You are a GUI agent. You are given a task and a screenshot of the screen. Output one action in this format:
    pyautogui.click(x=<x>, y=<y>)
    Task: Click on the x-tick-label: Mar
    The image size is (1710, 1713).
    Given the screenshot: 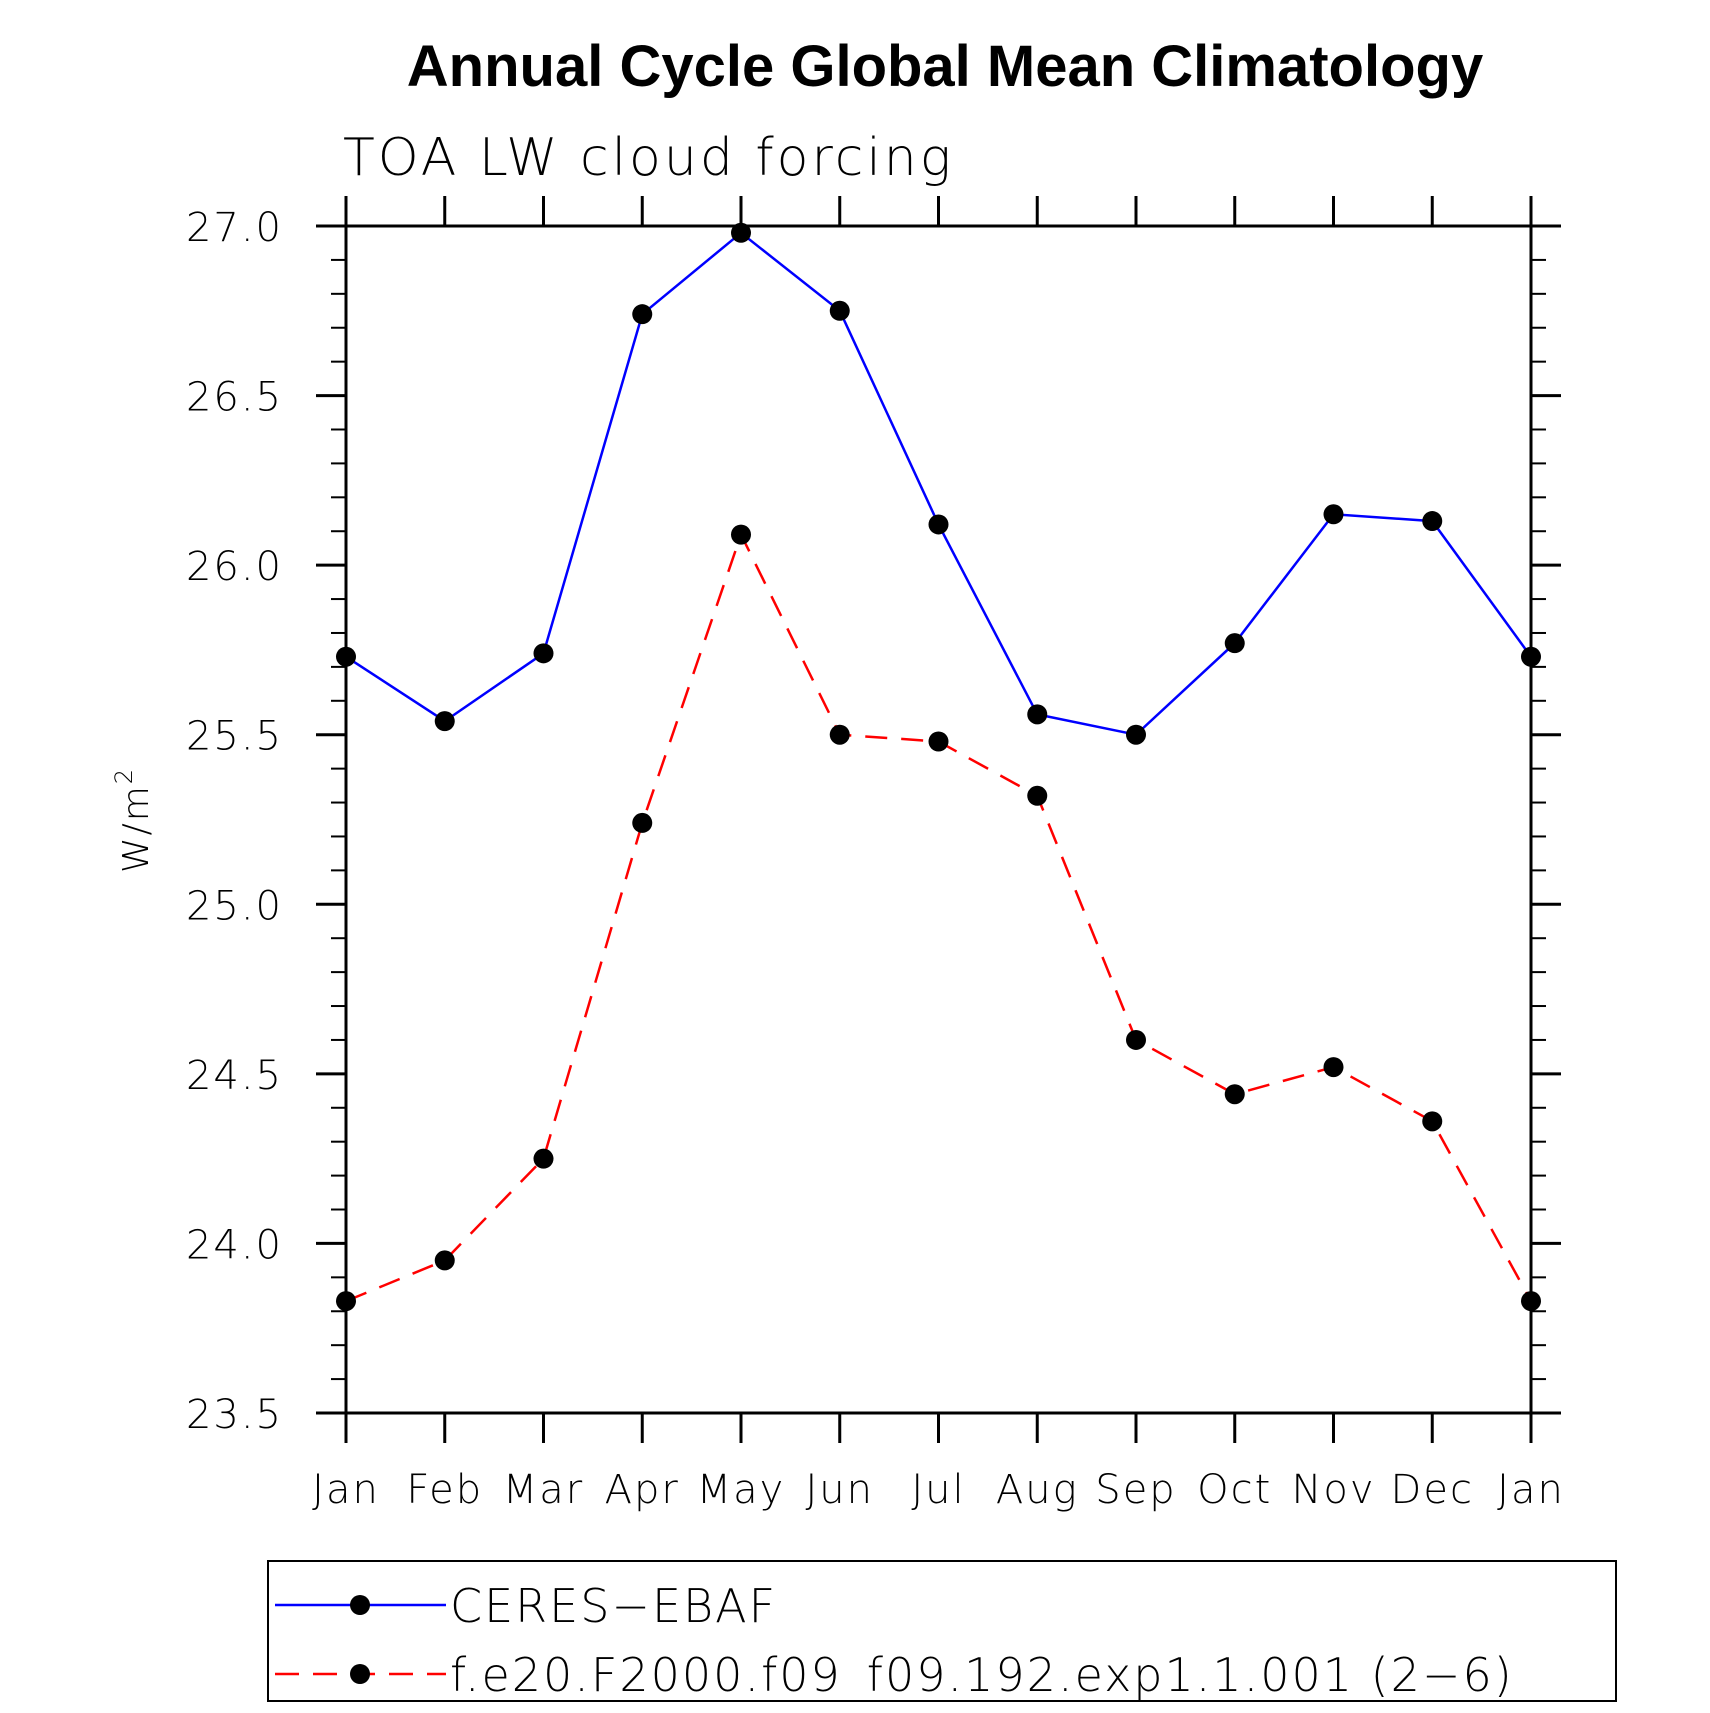 What is the action you would take?
    pyautogui.click(x=543, y=1490)
    